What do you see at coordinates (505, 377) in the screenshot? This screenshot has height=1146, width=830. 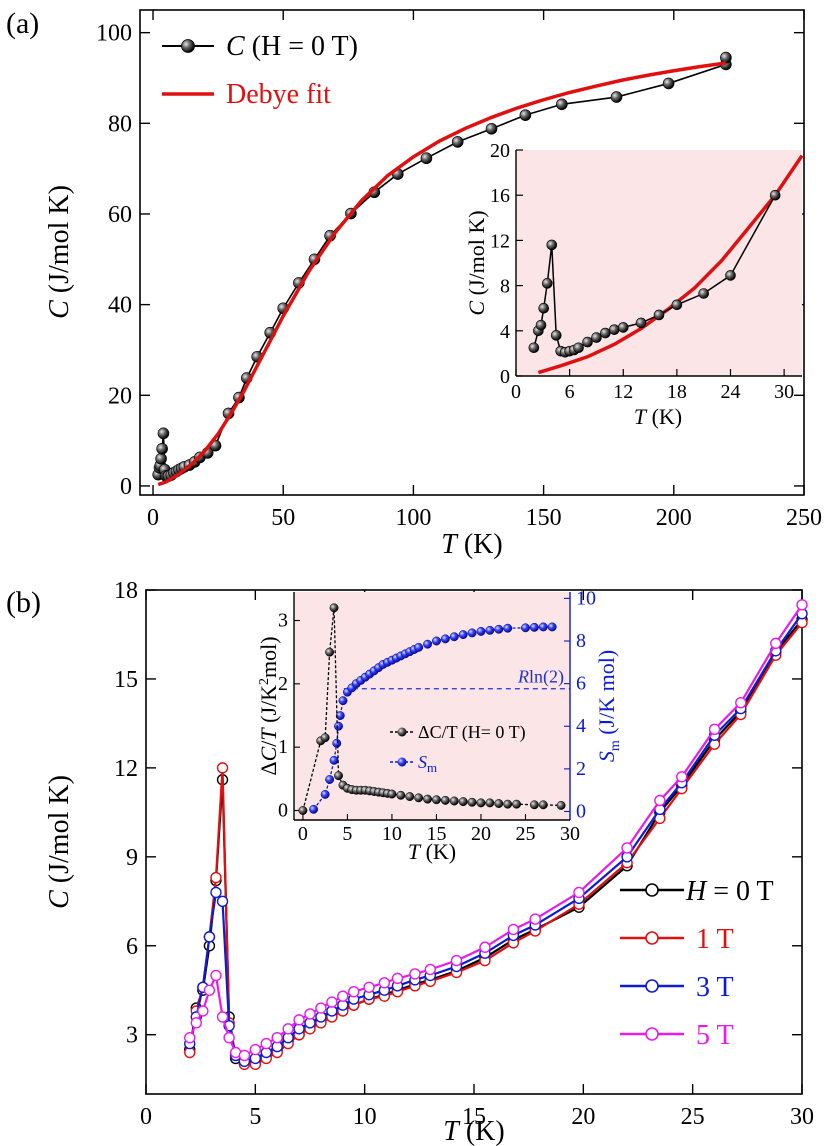 I see `inset-y-tick-label: 0` at bounding box center [505, 377].